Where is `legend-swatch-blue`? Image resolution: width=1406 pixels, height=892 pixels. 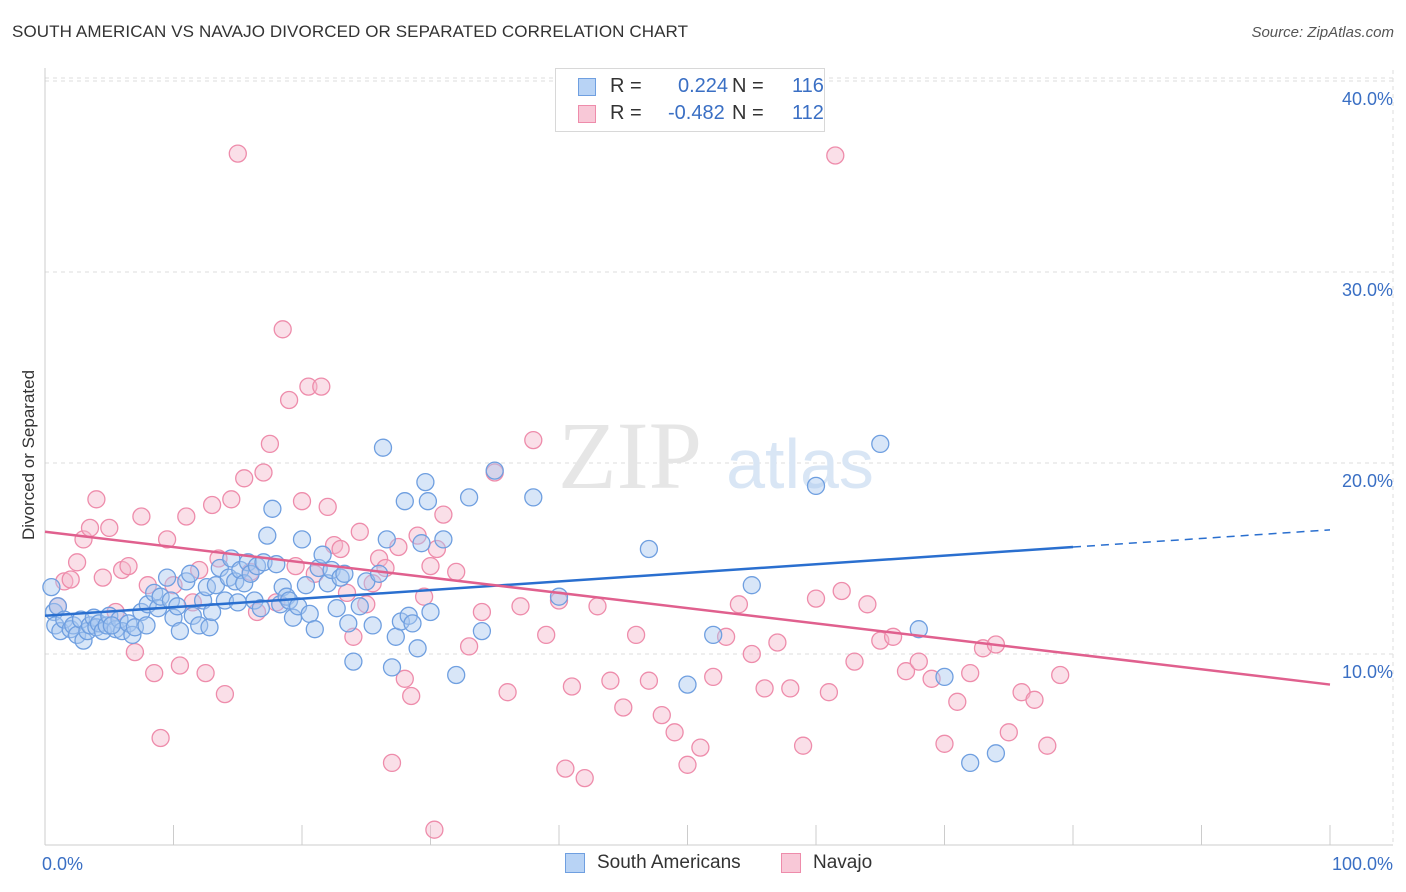 legend-swatch-blue is located at coordinates (587, 87).